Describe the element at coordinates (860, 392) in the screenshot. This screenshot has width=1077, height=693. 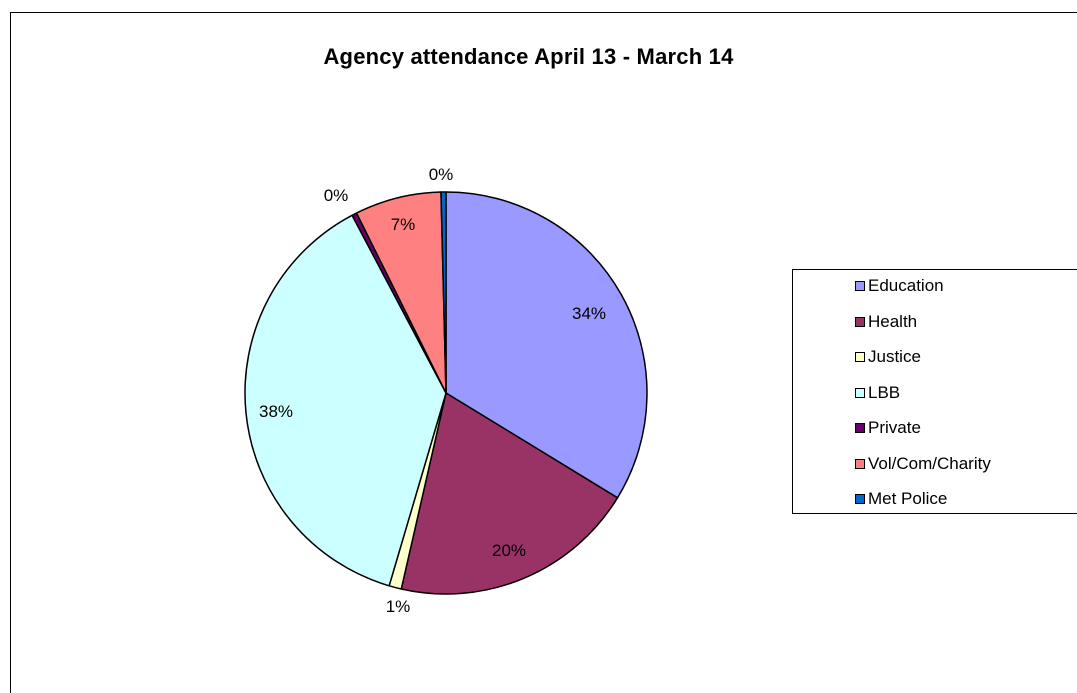
I see `legend-swatch-lbb` at that location.